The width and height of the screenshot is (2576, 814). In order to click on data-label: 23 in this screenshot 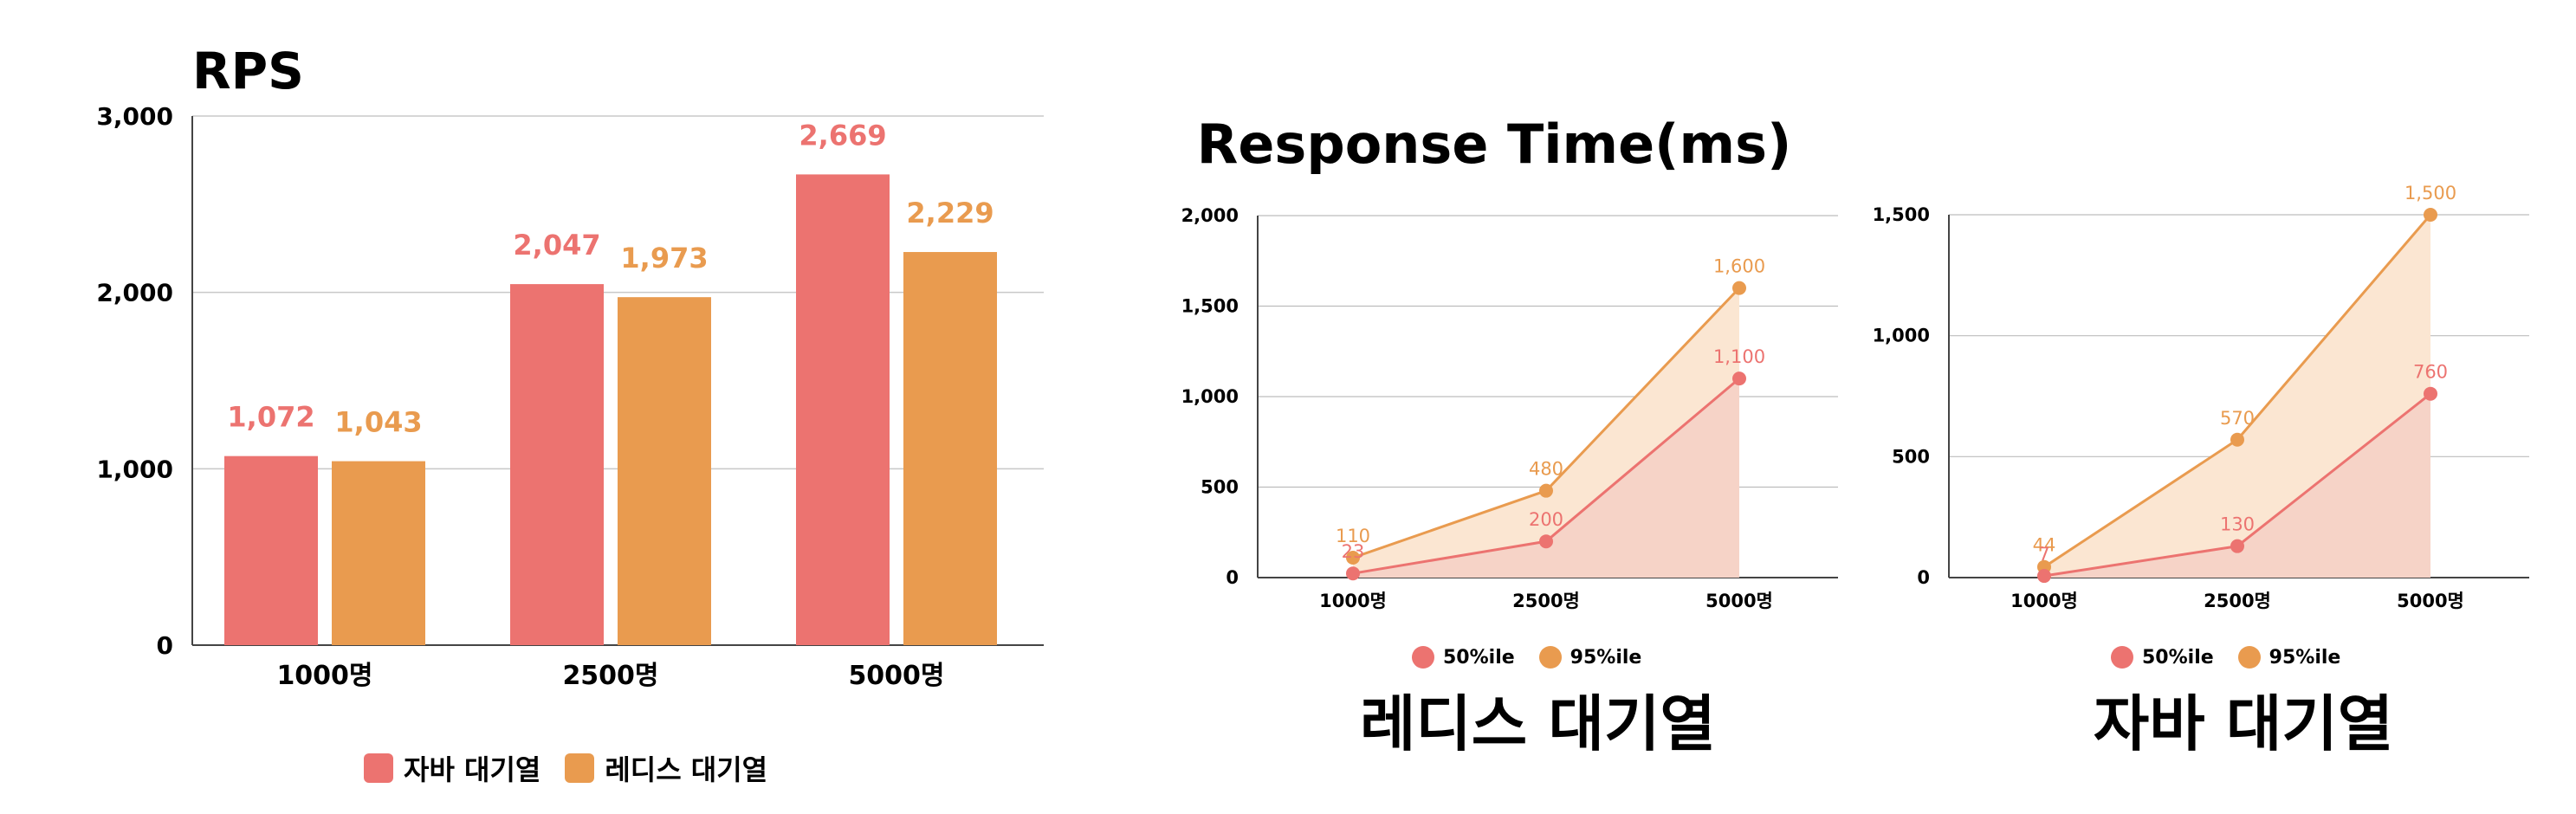, I will do `click(1353, 551)`.